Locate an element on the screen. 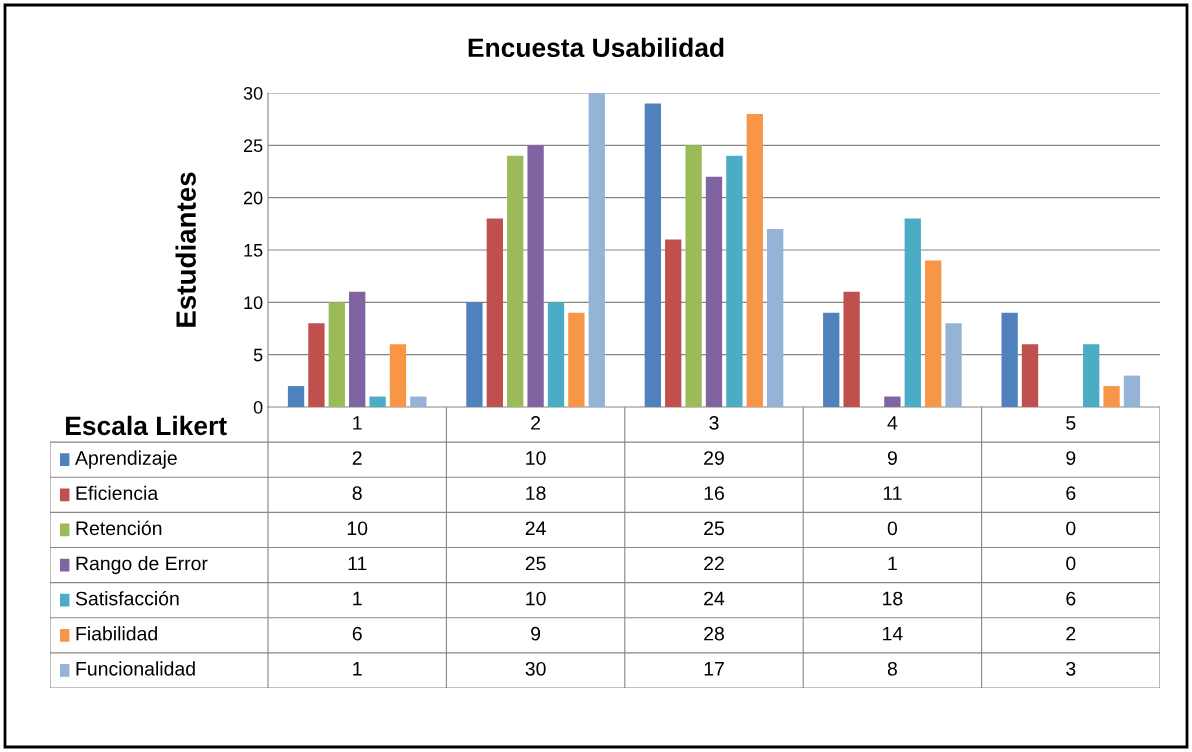 This screenshot has width=1192, height=752. data-label: 22 is located at coordinates (714, 563).